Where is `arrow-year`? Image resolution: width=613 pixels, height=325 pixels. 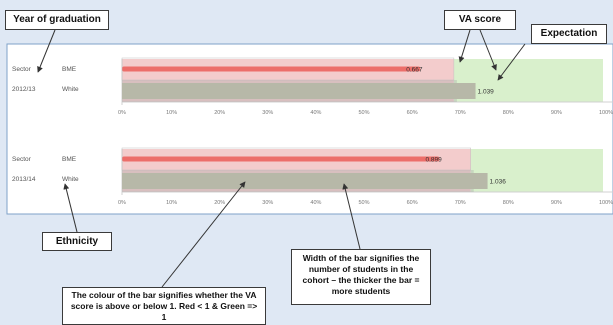
arrow-year is located at coordinates (46, 51).